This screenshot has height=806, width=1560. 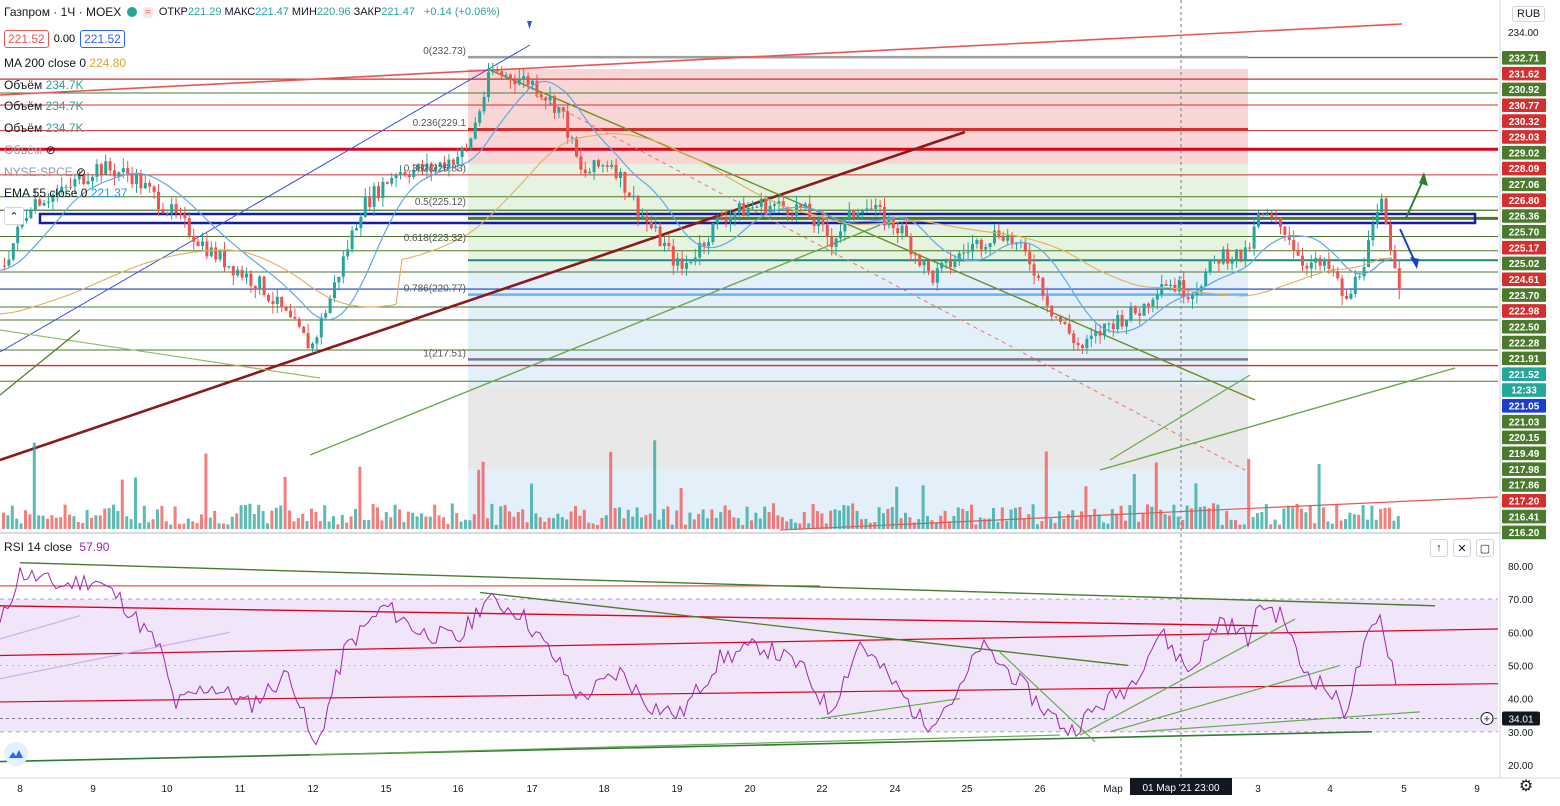 I want to click on rsi-value: 57.90, so click(x=94, y=547).